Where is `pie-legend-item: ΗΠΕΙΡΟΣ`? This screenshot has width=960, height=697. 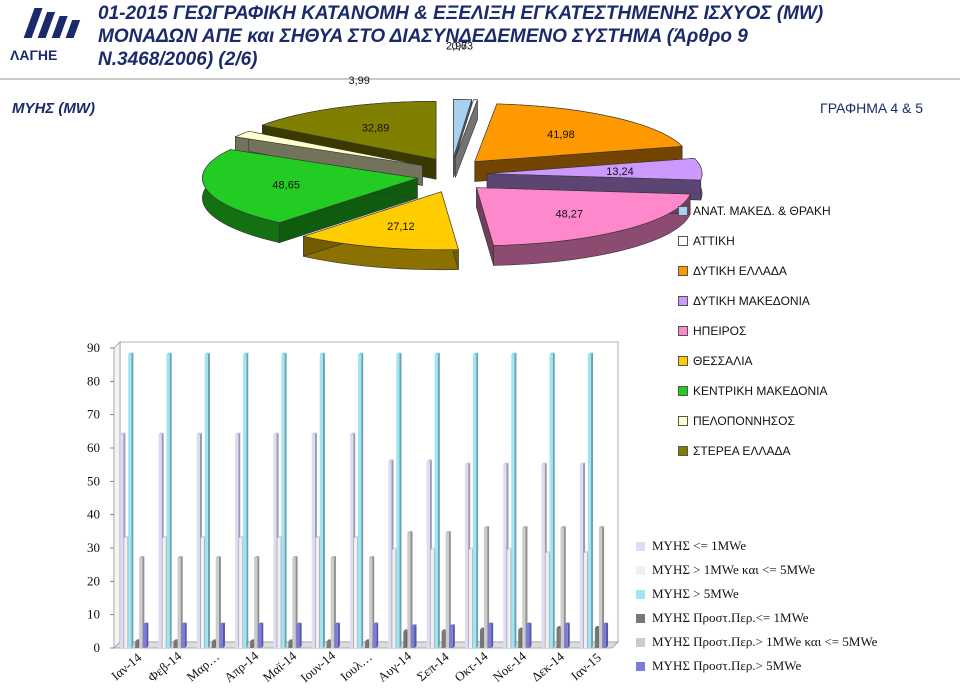
pie-legend-item: ΗΠΕΙΡΟΣ is located at coordinates (754, 331).